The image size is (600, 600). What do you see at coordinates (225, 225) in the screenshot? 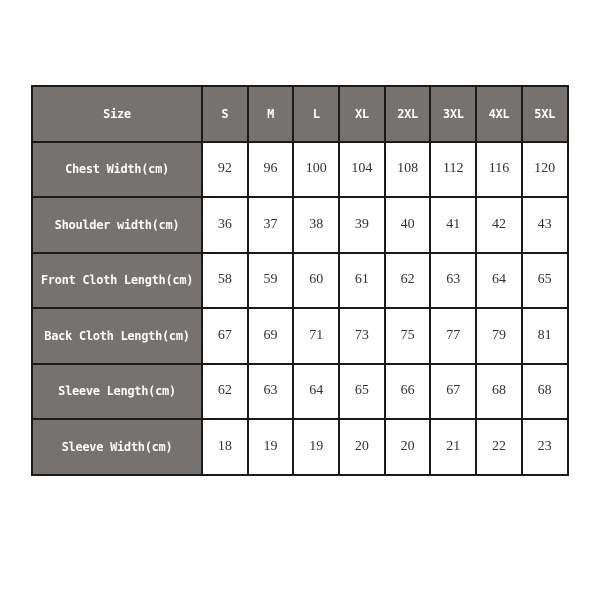
I see `measurement-cell: 36` at bounding box center [225, 225].